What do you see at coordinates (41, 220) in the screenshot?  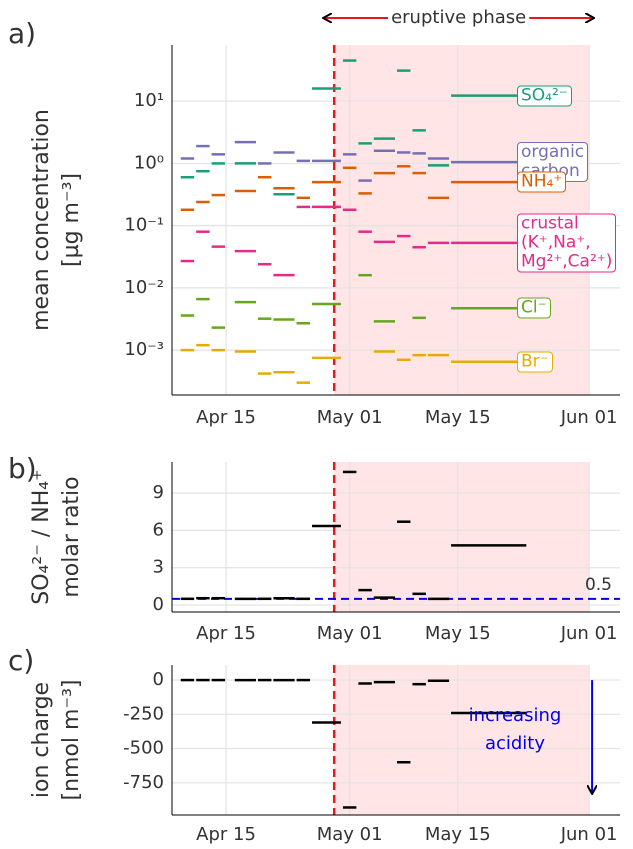 I see `y-axis-label: mean concentration` at bounding box center [41, 220].